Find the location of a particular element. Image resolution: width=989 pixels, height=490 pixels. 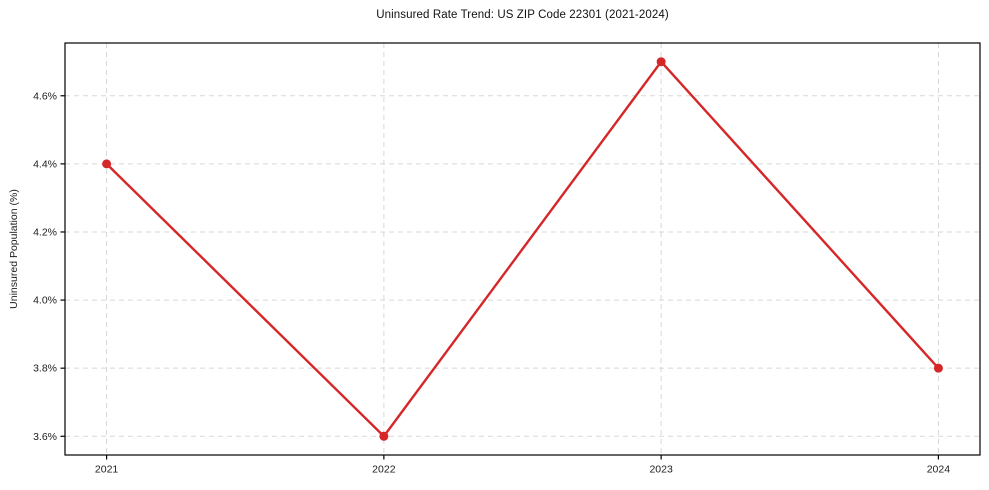

x-tick-label: 2023 is located at coordinates (661, 470).